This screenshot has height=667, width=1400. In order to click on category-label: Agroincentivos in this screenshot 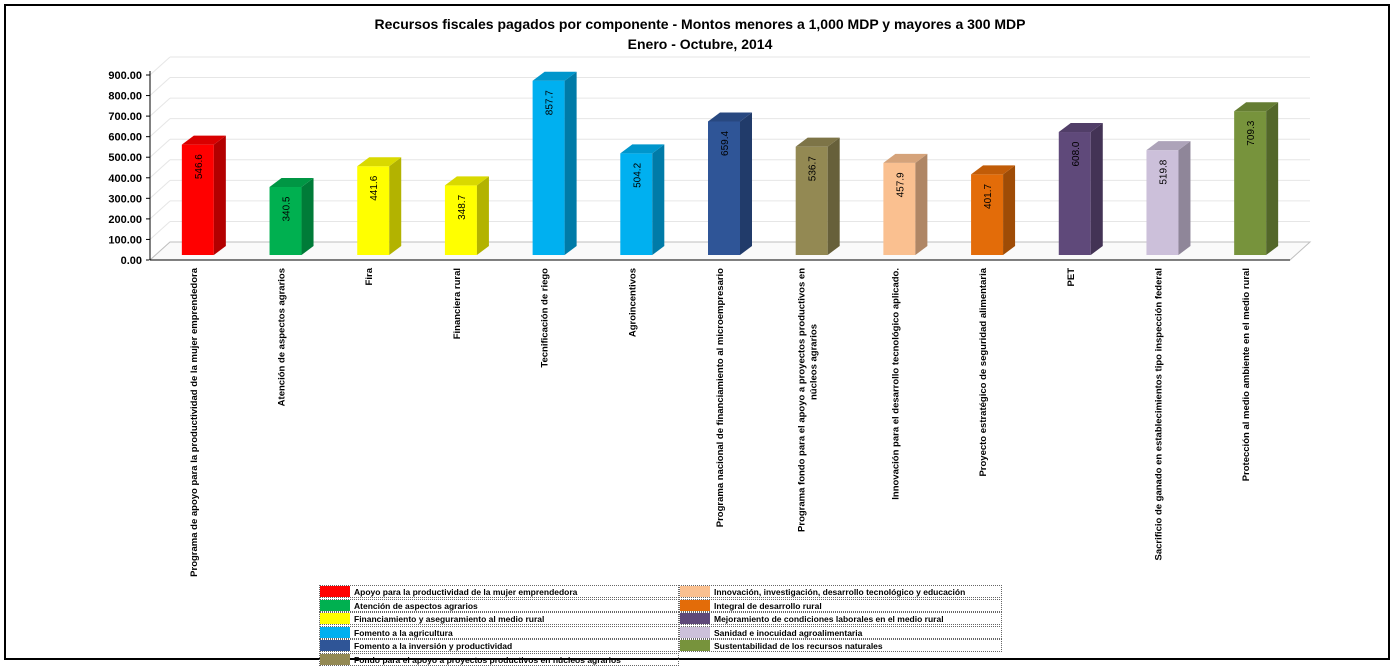, I will do `click(632, 302)`.